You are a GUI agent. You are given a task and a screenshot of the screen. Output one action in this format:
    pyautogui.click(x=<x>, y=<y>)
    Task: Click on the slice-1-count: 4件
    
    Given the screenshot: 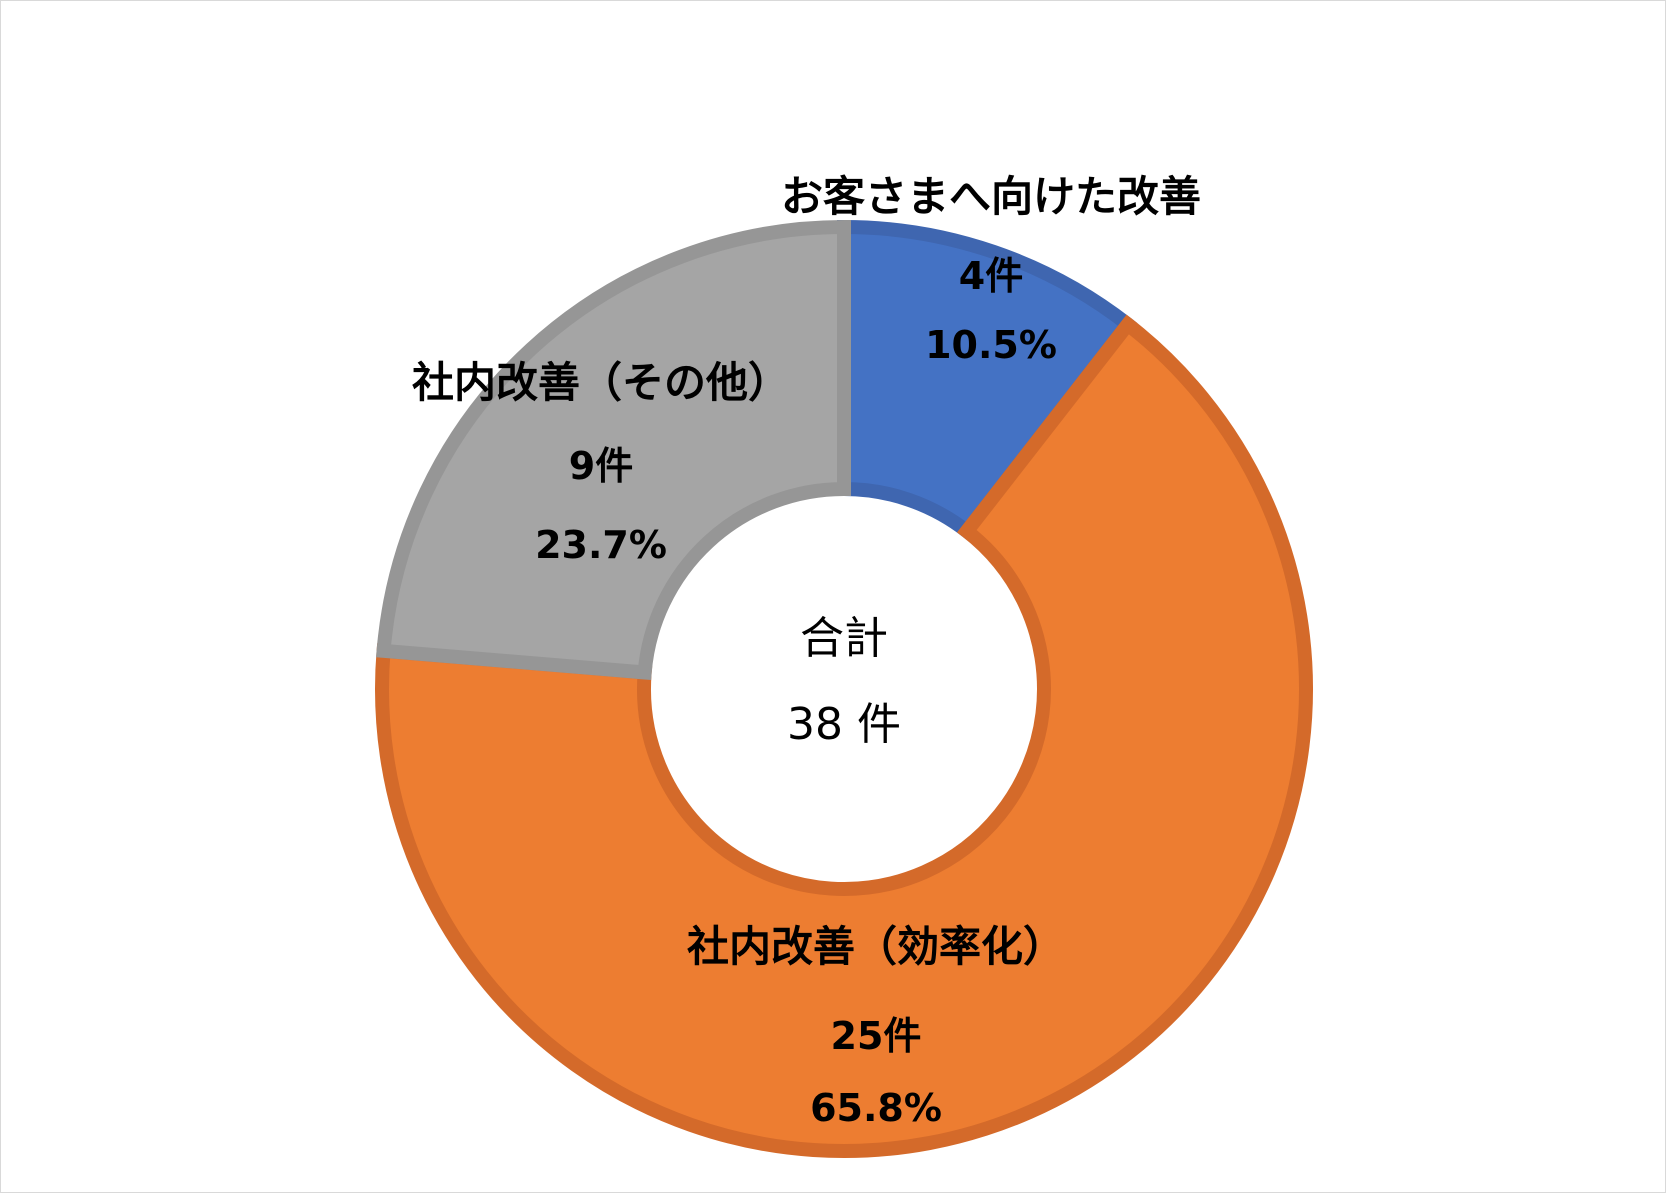 What is the action you would take?
    pyautogui.click(x=991, y=276)
    